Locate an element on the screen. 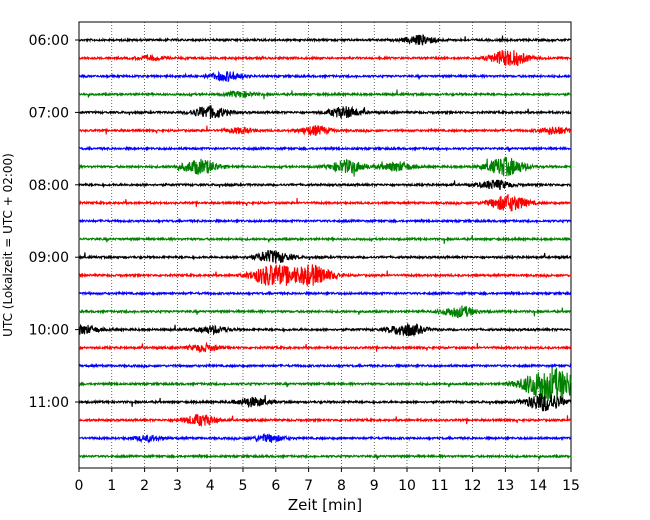 The image size is (650, 520). x-tick-label: 10 is located at coordinates (407, 486).